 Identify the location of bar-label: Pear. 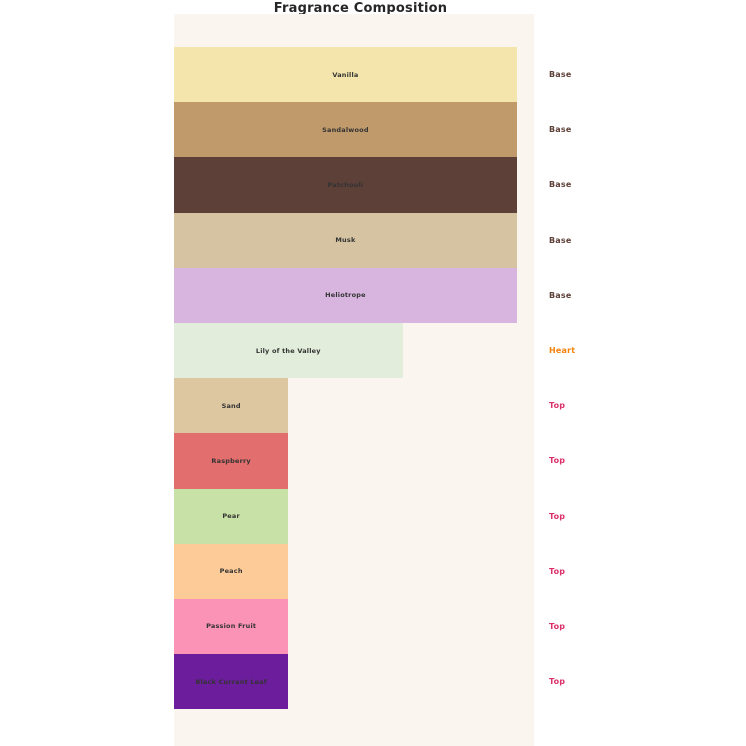
(231, 516).